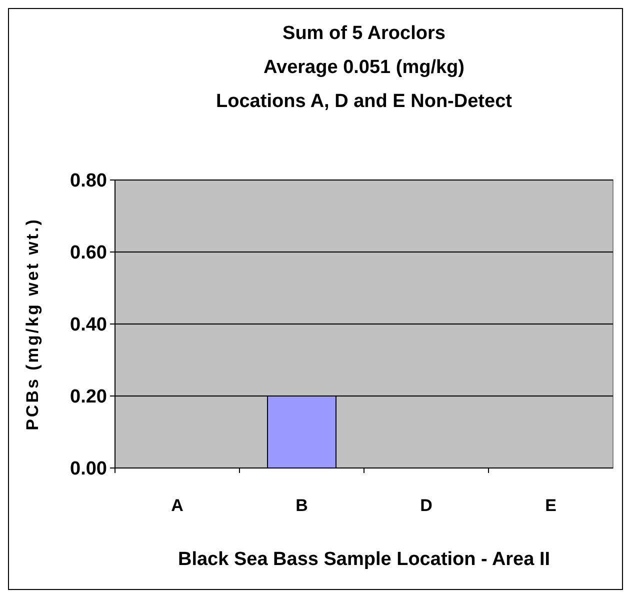  Describe the element at coordinates (426, 505) in the screenshot. I see `x-tick-label: D` at that location.